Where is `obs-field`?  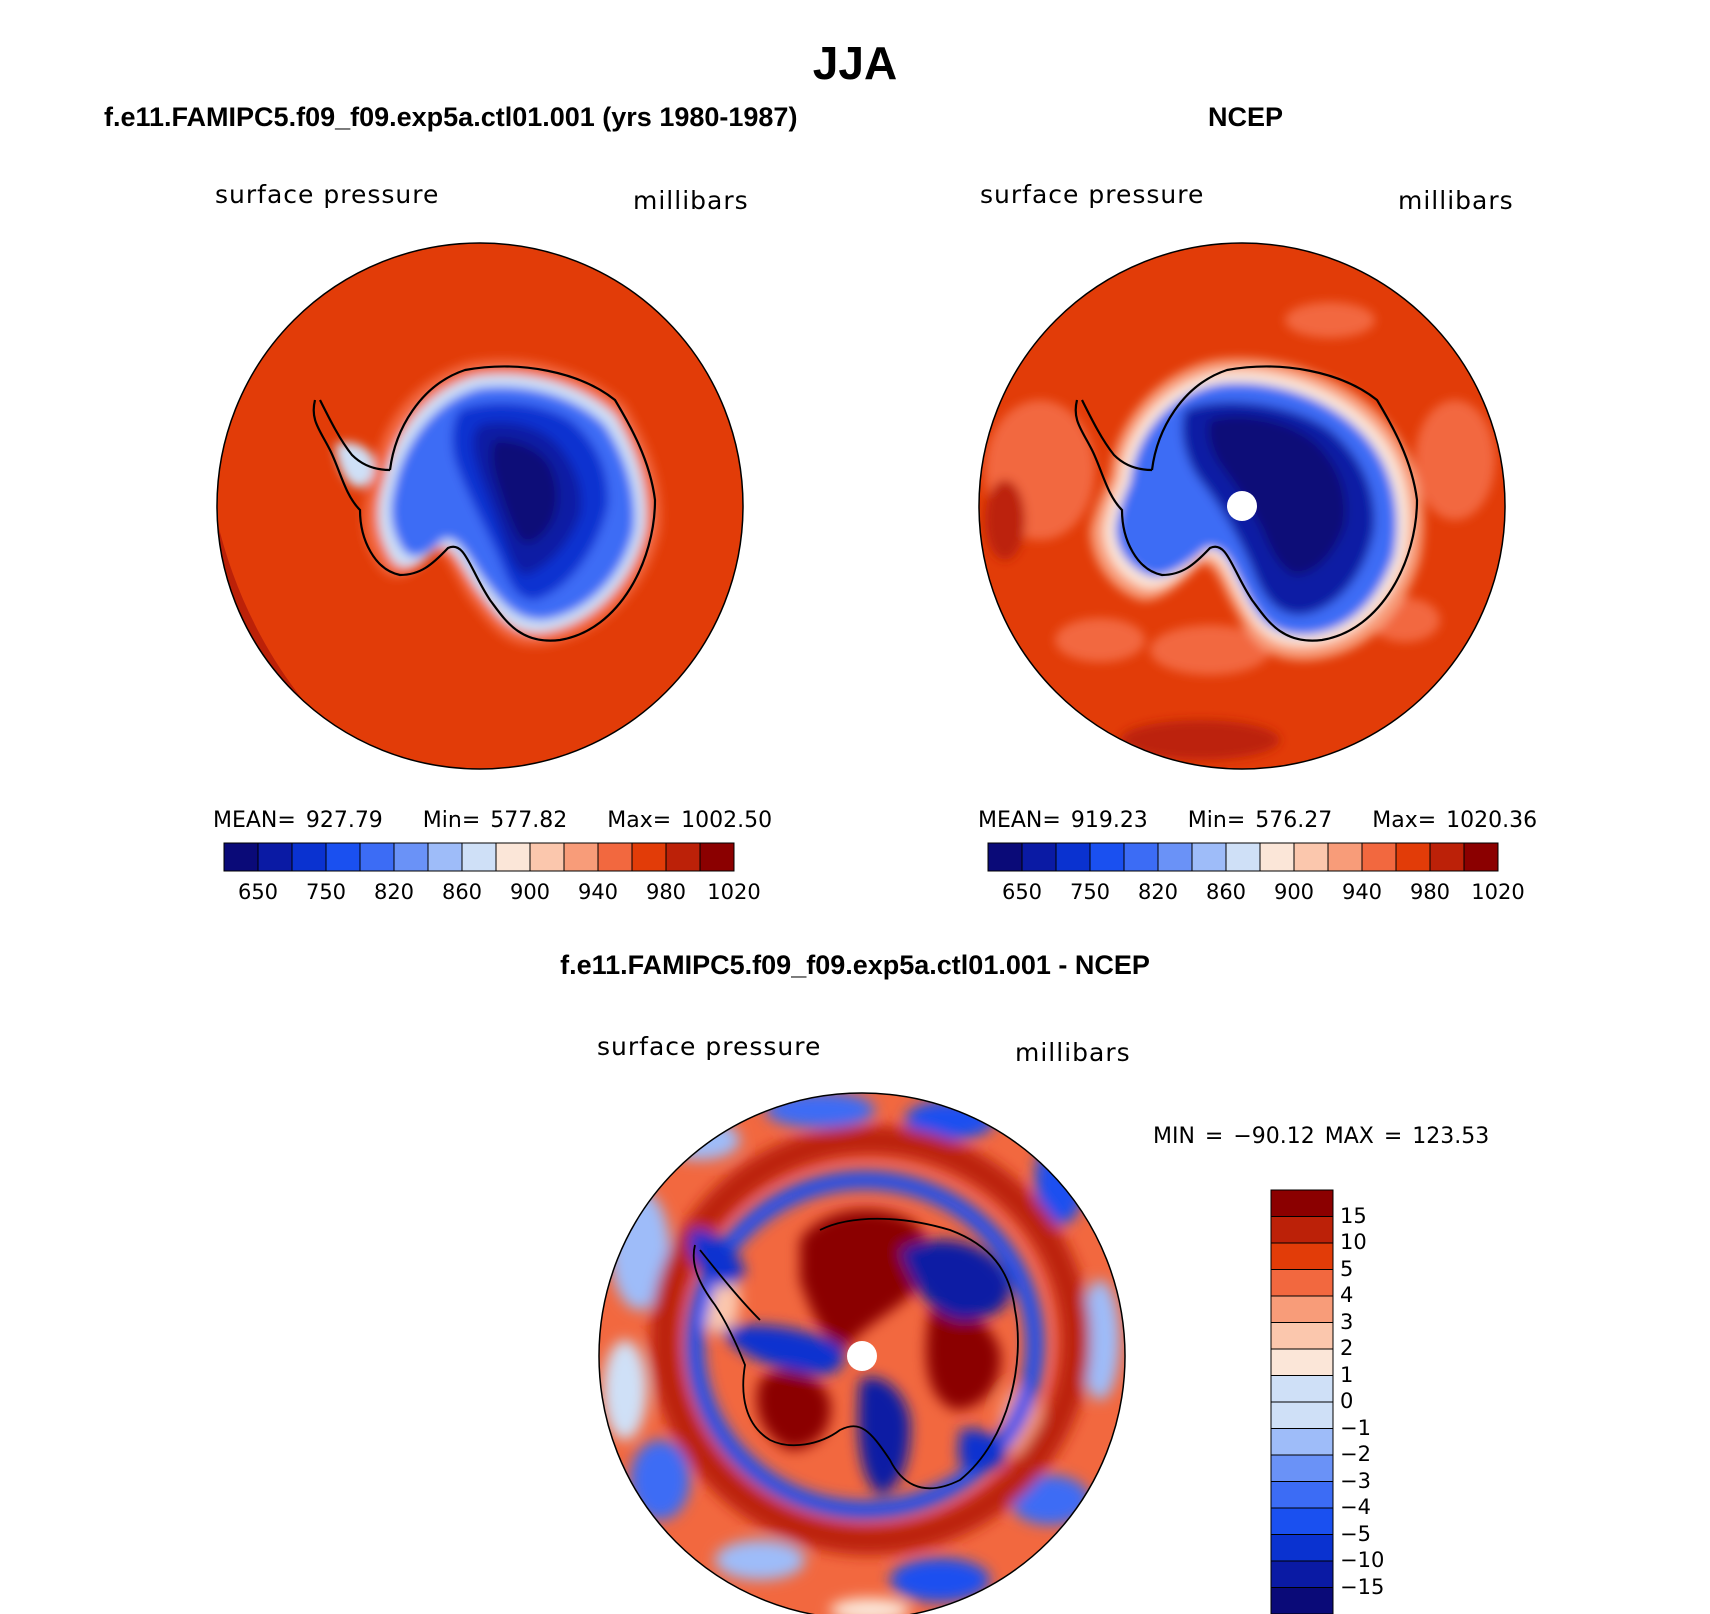
obs-field is located at coordinates (1245, 510).